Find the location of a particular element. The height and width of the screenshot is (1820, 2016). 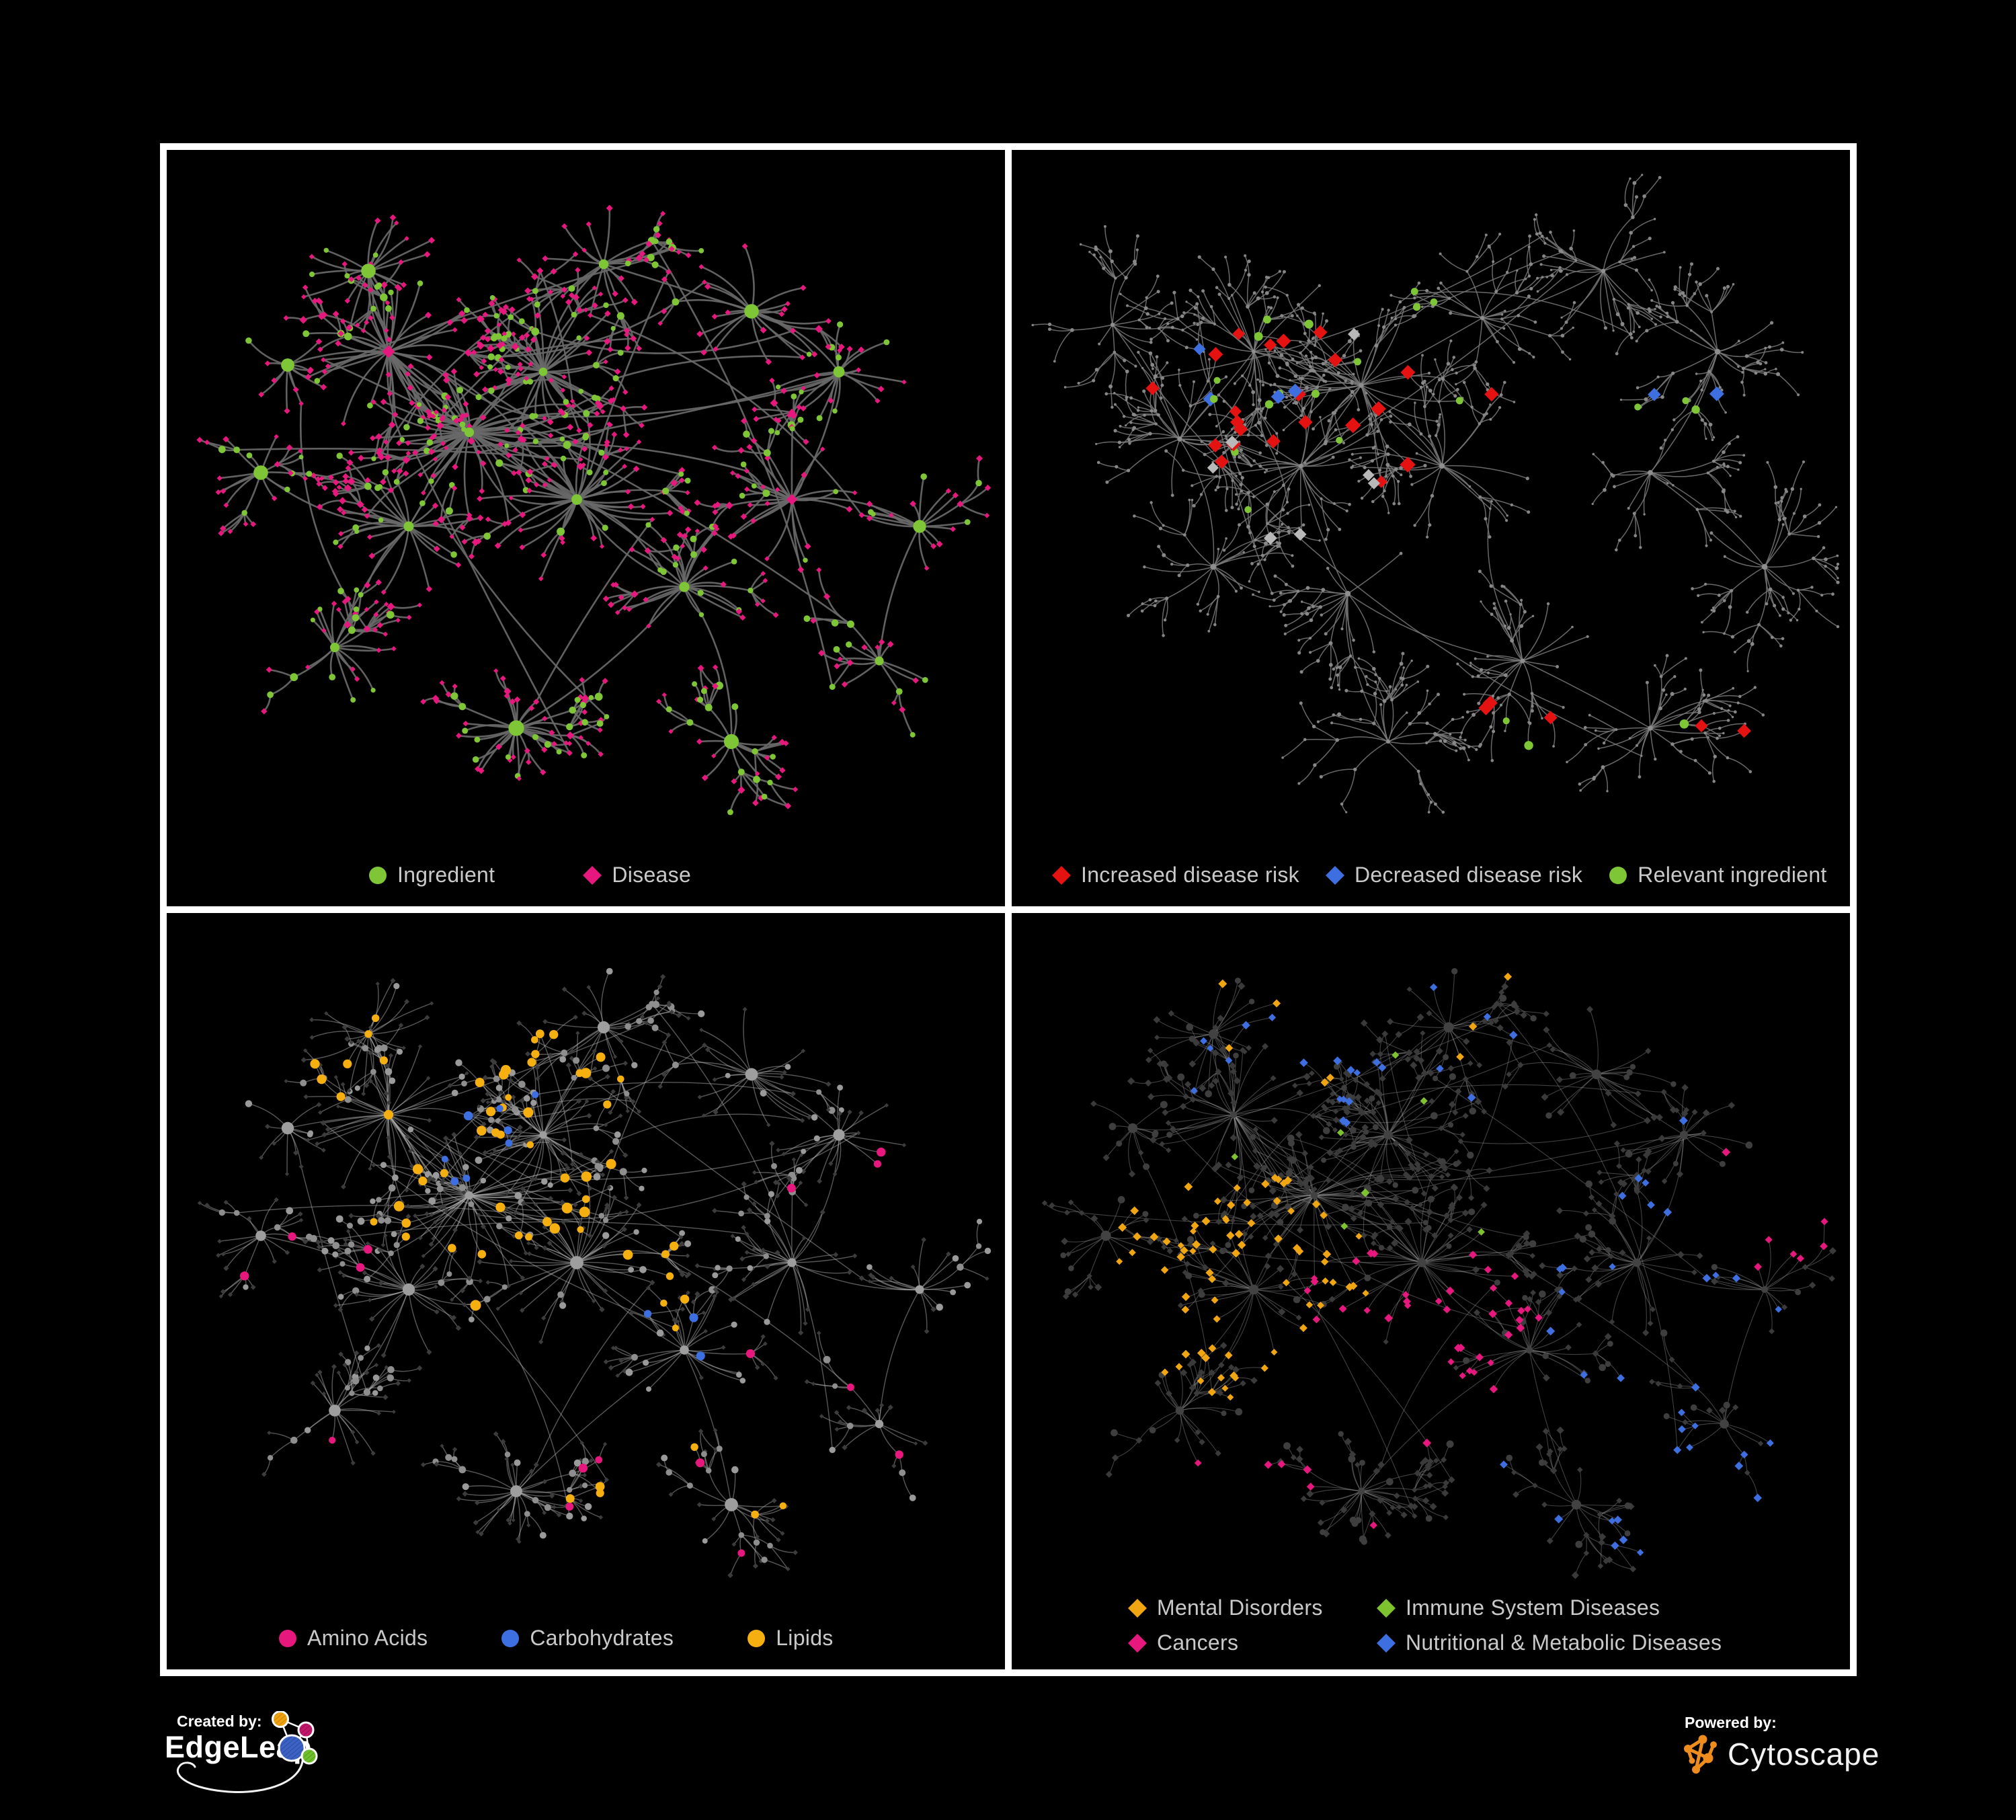

legend-item: Increased disease risk is located at coordinates (1175, 875).